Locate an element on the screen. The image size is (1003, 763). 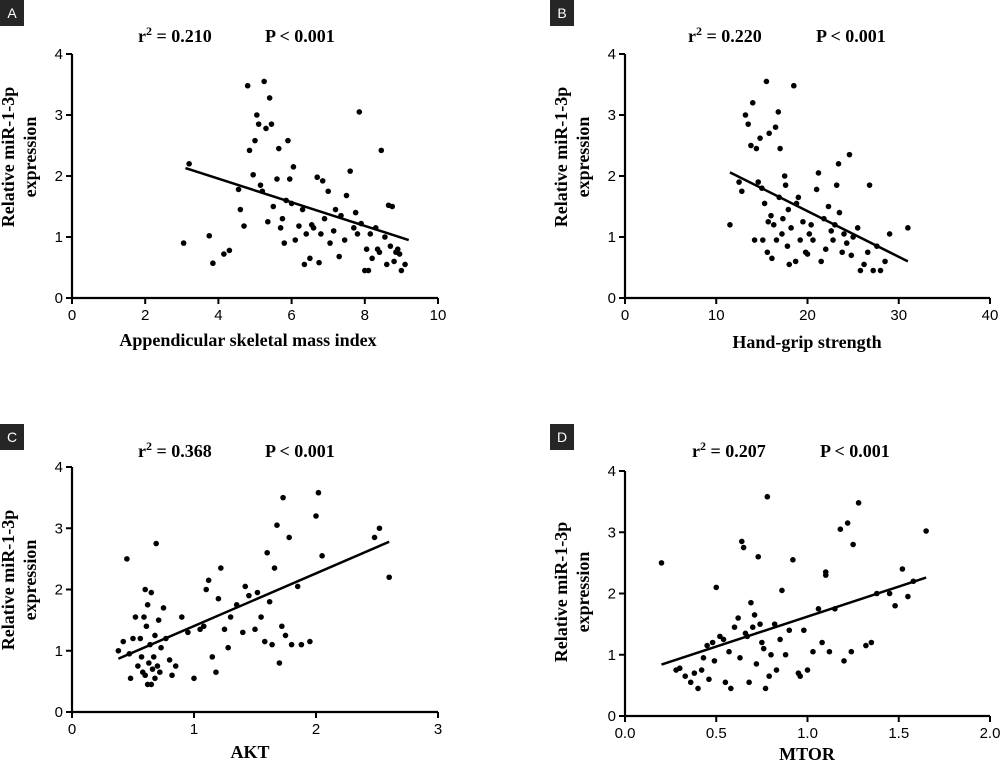
panel-c-label: C is located at coordinates (12, 437).